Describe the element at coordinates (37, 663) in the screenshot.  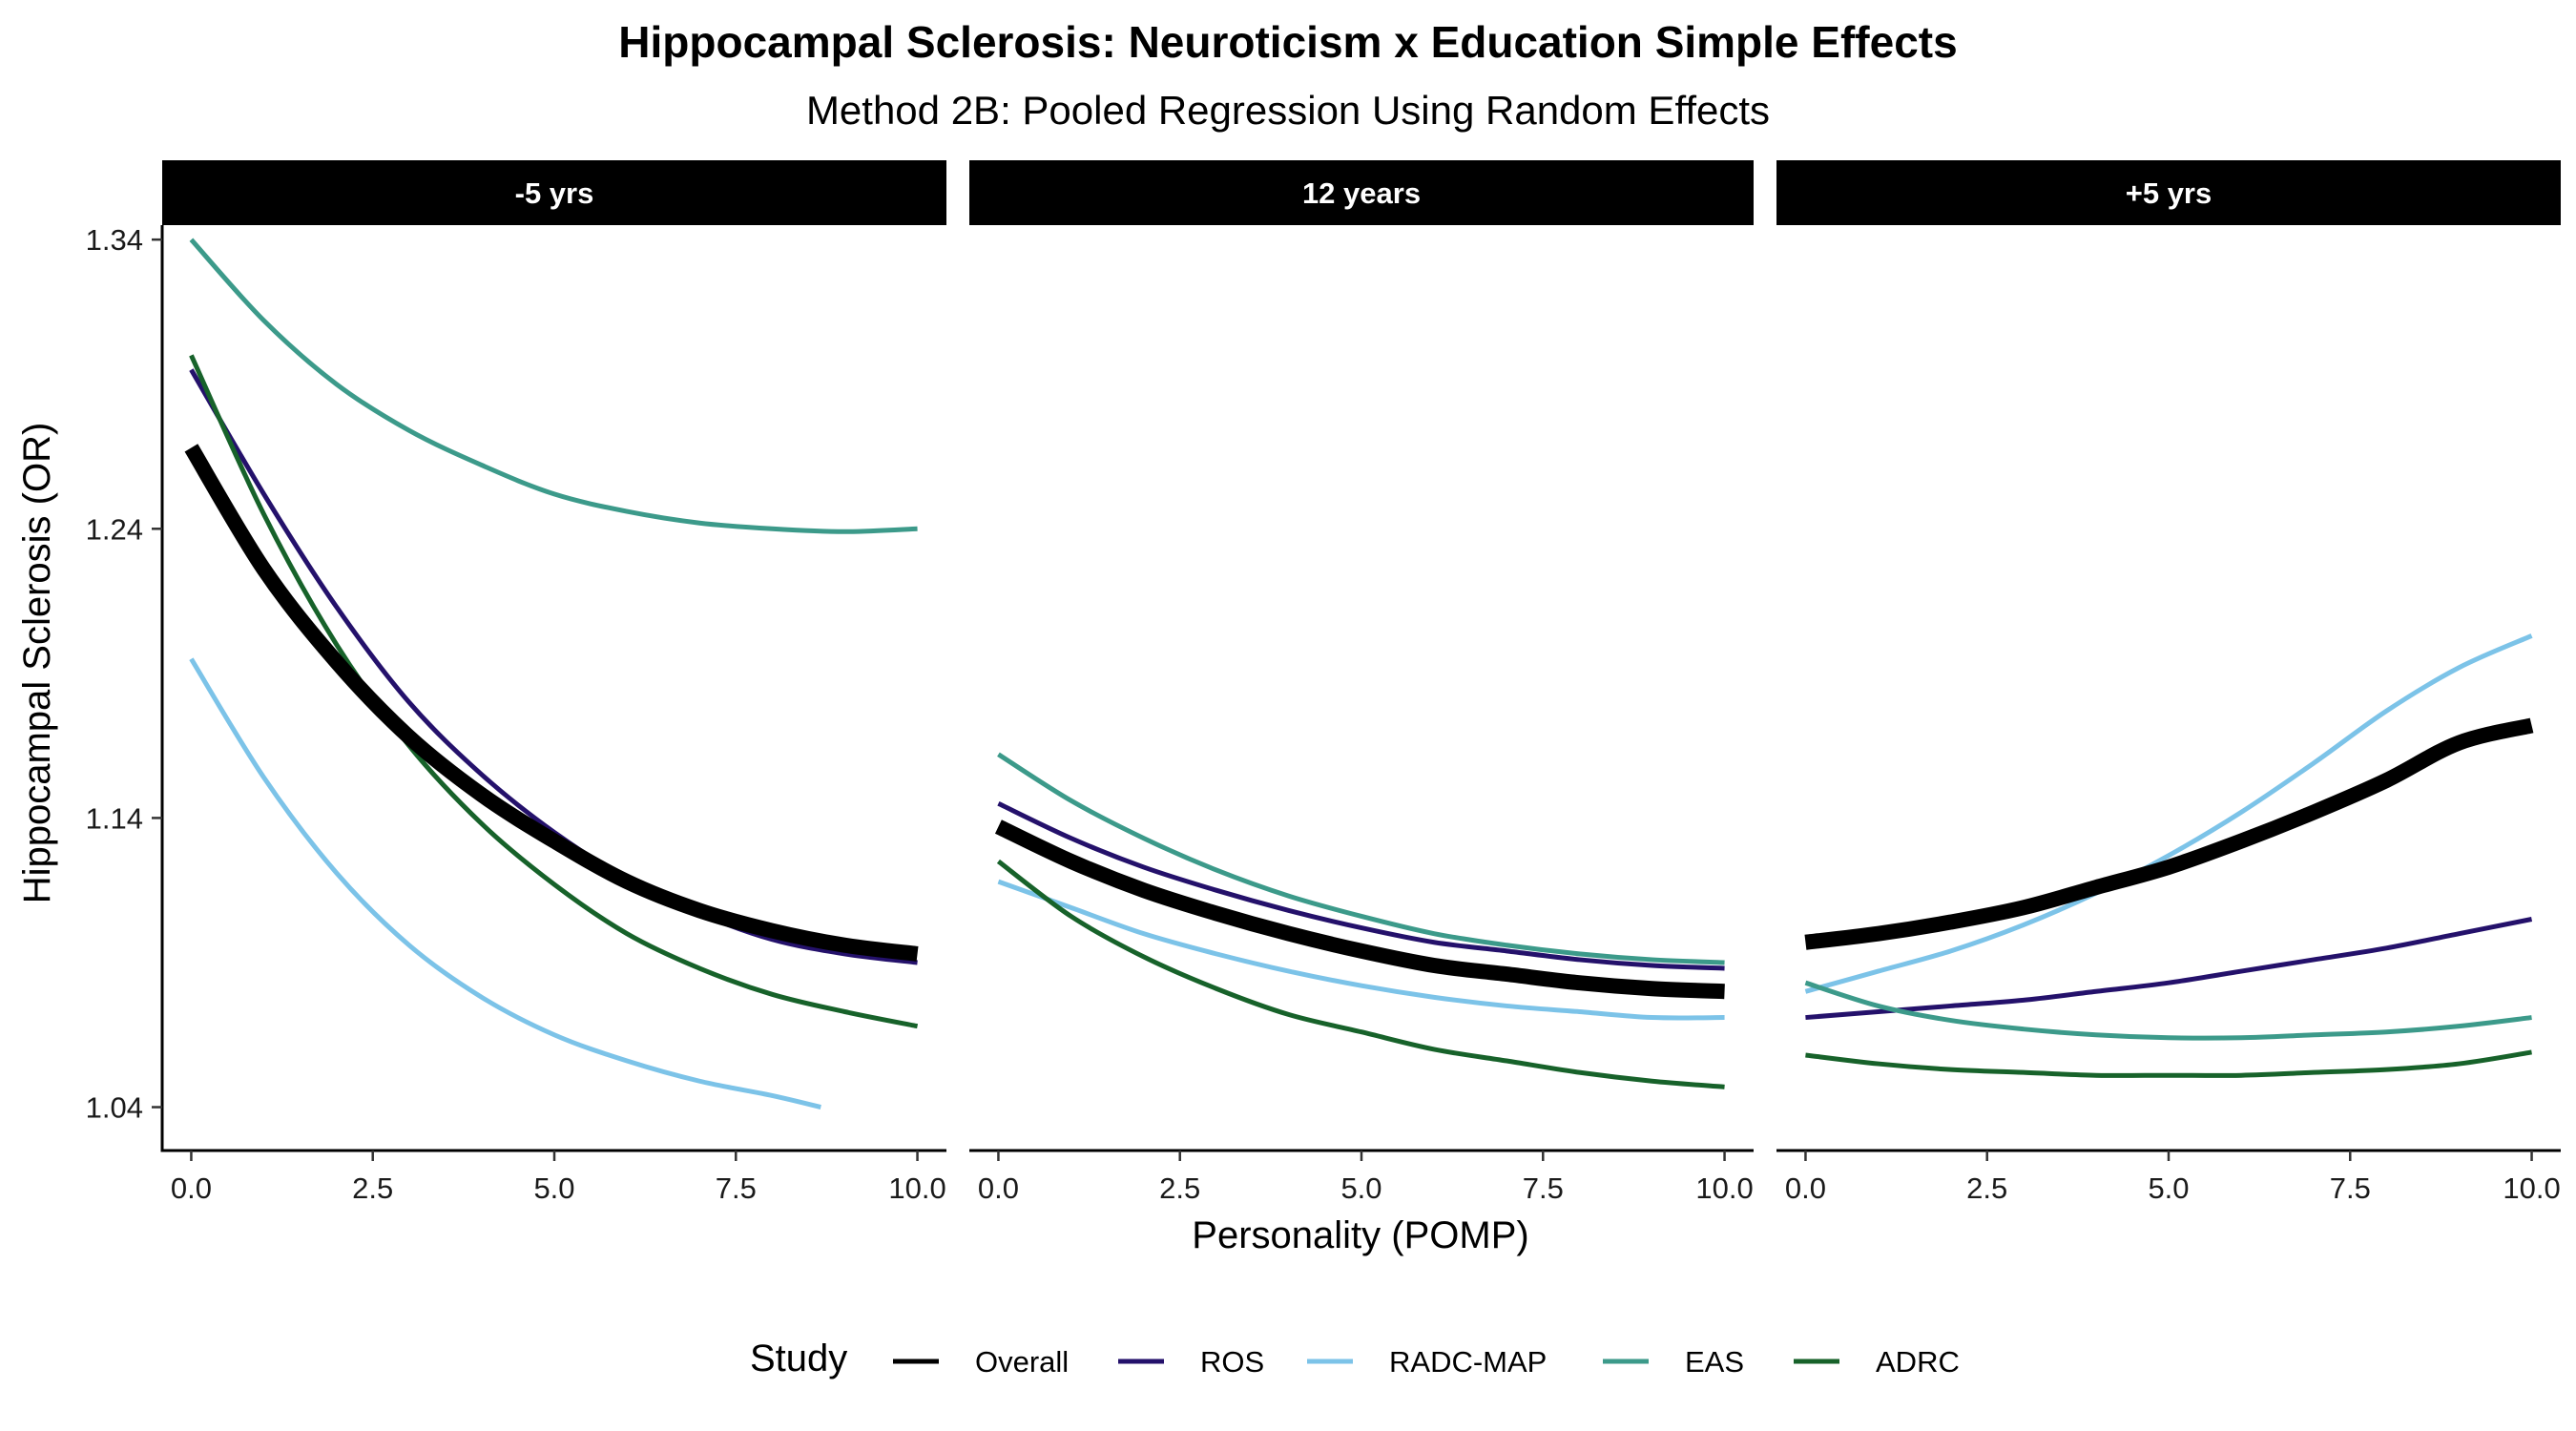
I see `y-axis-title: Hippocampal Sclerosis (OR)` at that location.